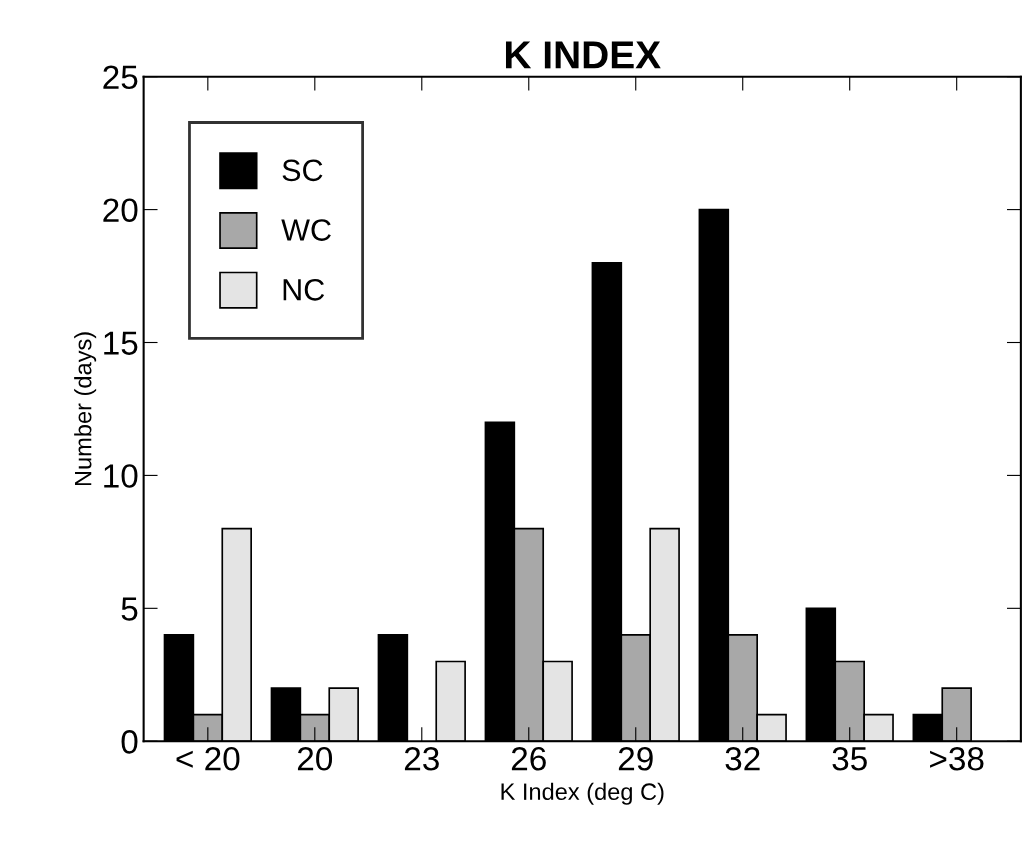  What do you see at coordinates (582, 793) in the screenshot?
I see `x-axis-title: K Index (deg C)` at bounding box center [582, 793].